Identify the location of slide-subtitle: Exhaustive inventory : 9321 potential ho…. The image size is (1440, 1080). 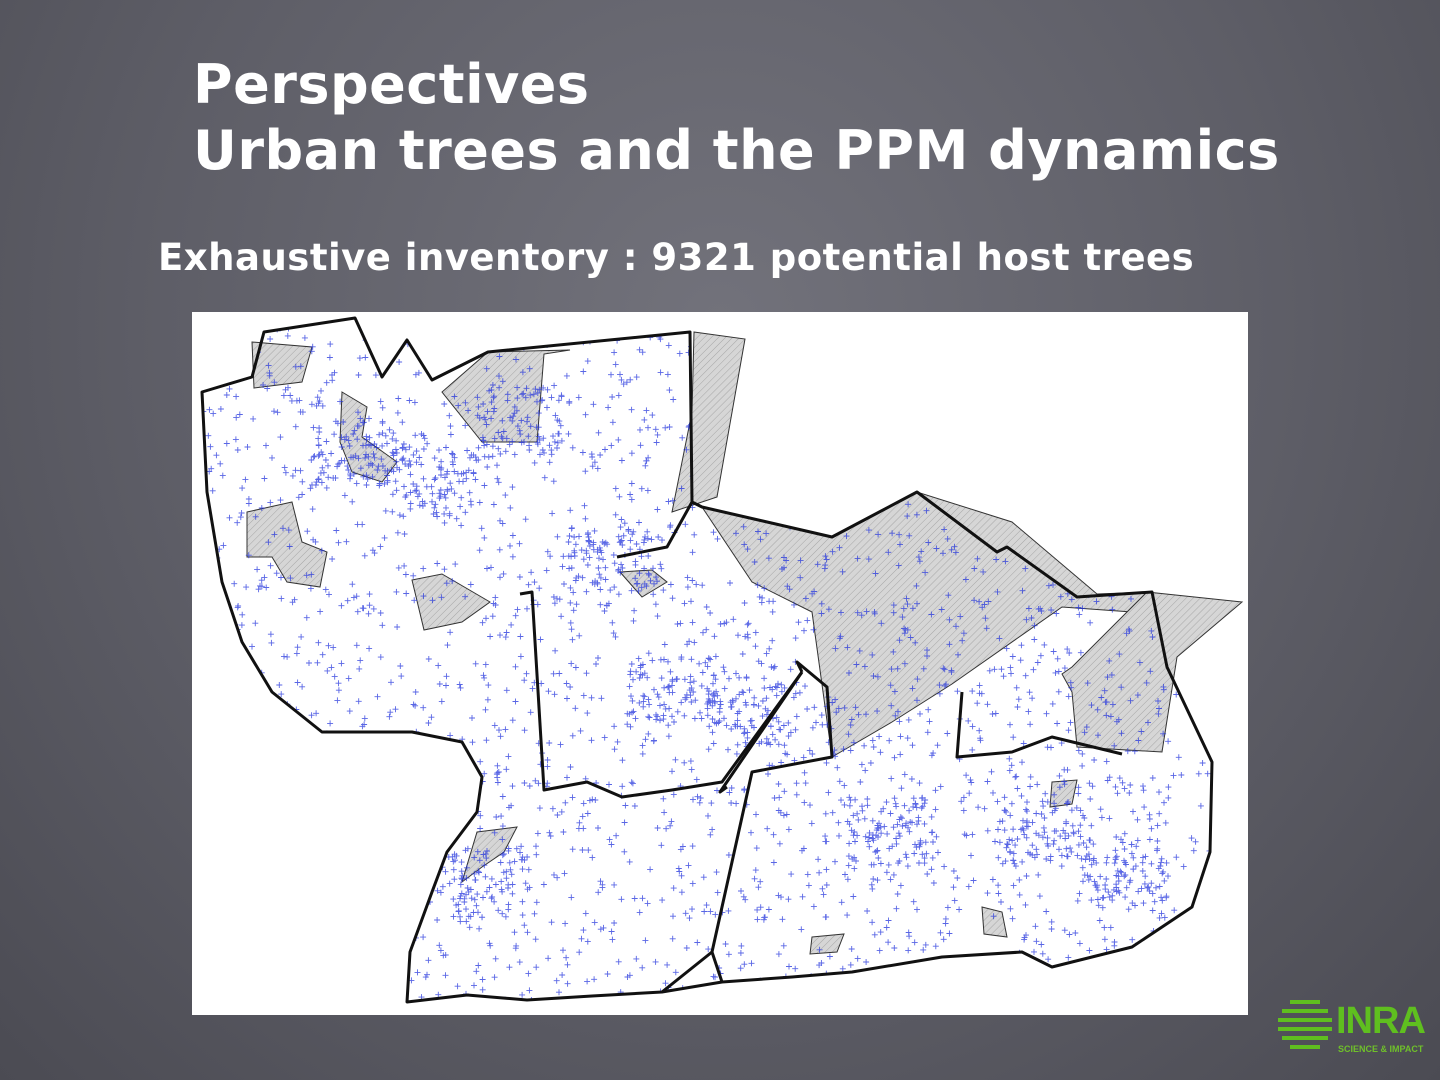
(676, 257).